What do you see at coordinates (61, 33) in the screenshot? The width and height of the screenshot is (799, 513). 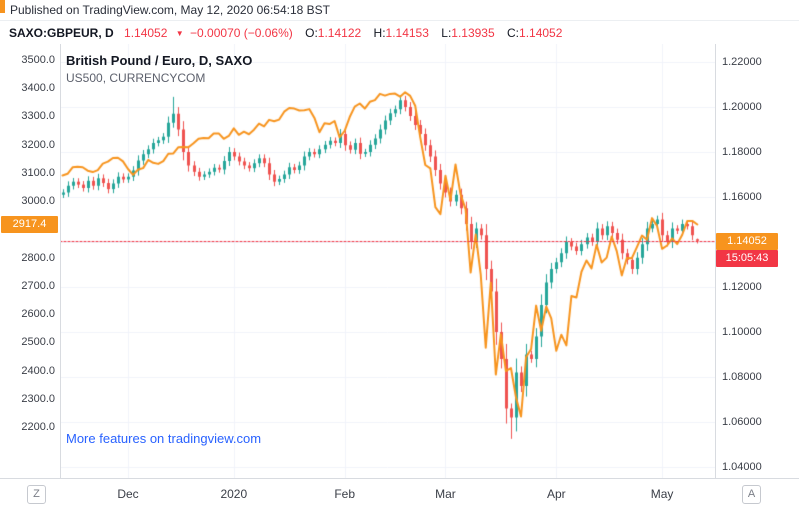 I see `symbol-name: SAXO:GBPEUR, D` at bounding box center [61, 33].